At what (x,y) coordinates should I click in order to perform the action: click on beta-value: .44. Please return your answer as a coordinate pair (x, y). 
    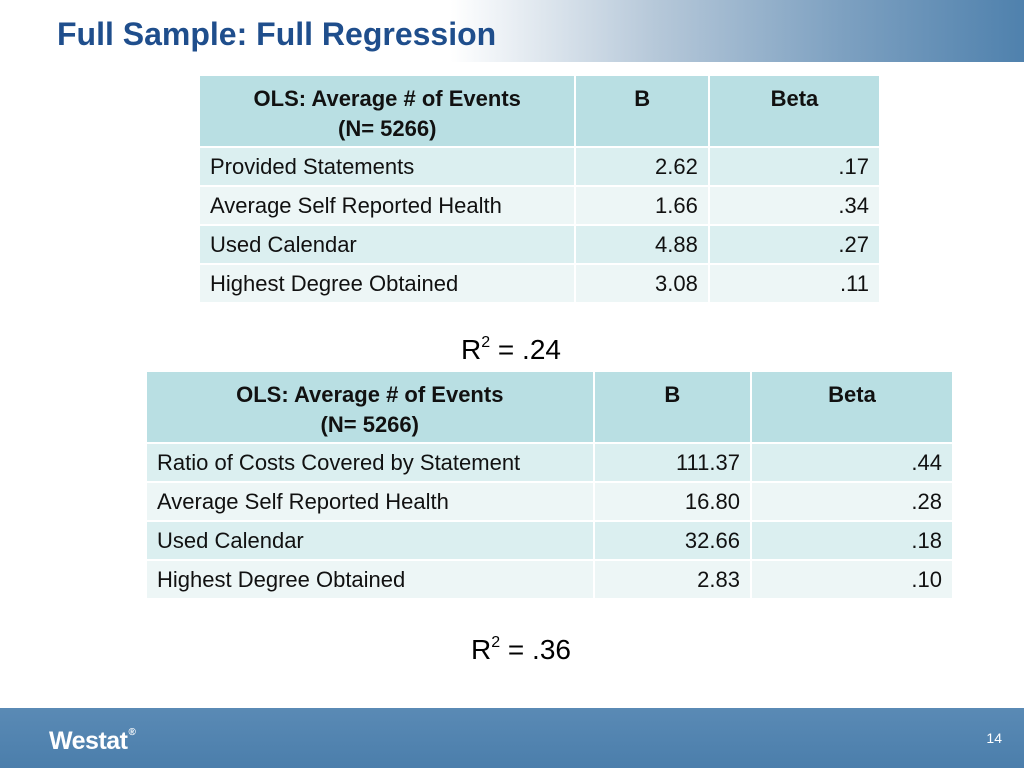
    Looking at the image, I should click on (852, 462).